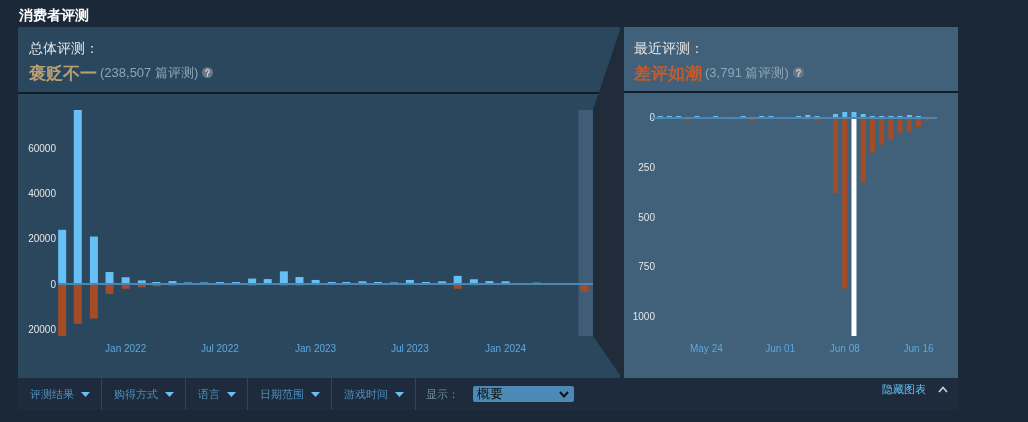 The width and height of the screenshot is (1028, 422). Describe the element at coordinates (149, 73) in the screenshot. I see `text: (238,507 篇评测)` at that location.